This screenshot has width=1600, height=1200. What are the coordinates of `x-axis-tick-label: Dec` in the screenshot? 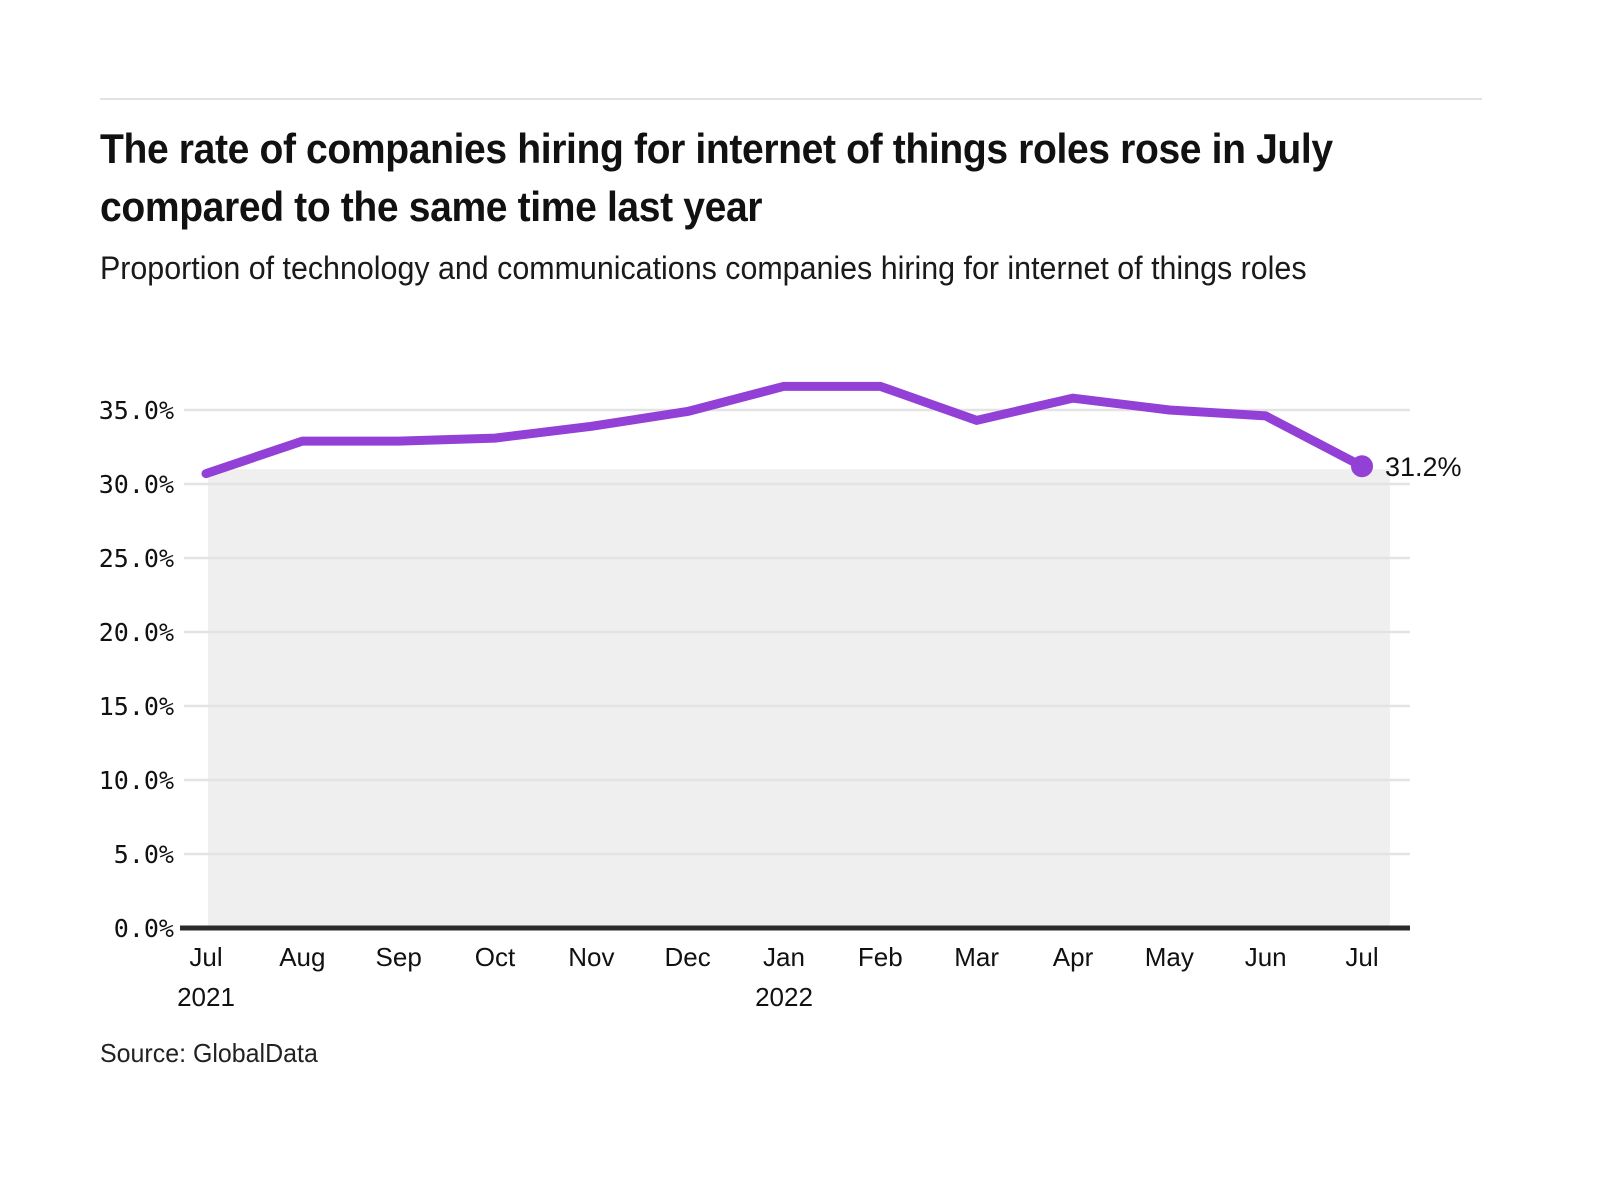 It's located at (688, 957).